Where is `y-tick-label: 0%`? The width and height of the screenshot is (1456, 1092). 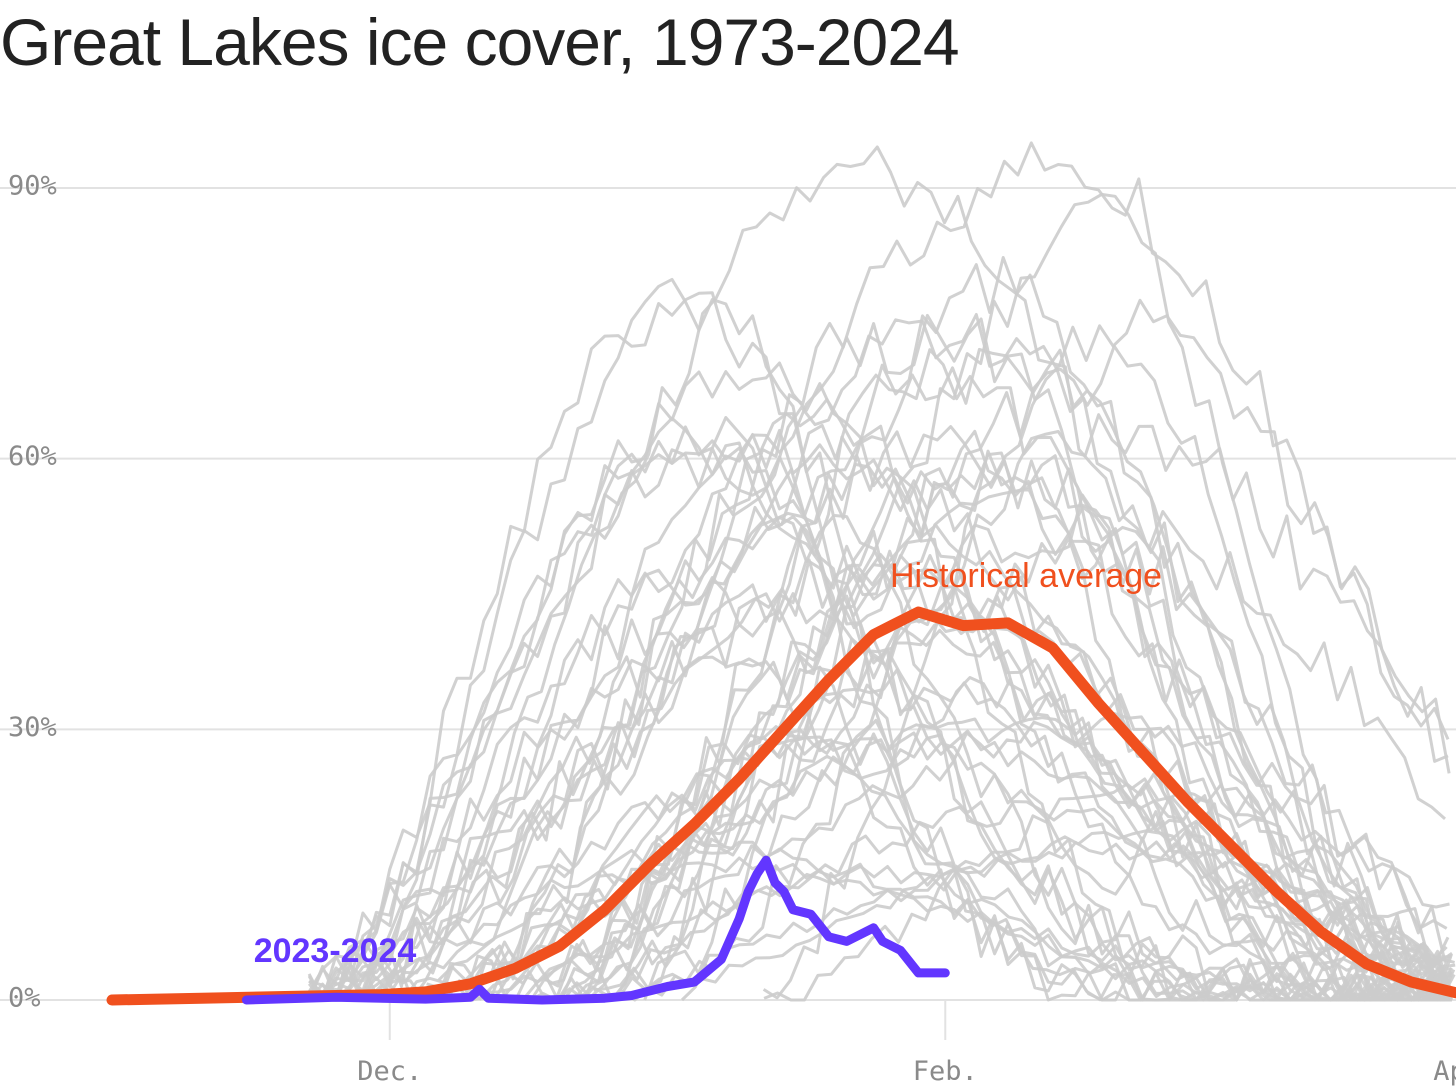
y-tick-label: 0% is located at coordinates (24, 998).